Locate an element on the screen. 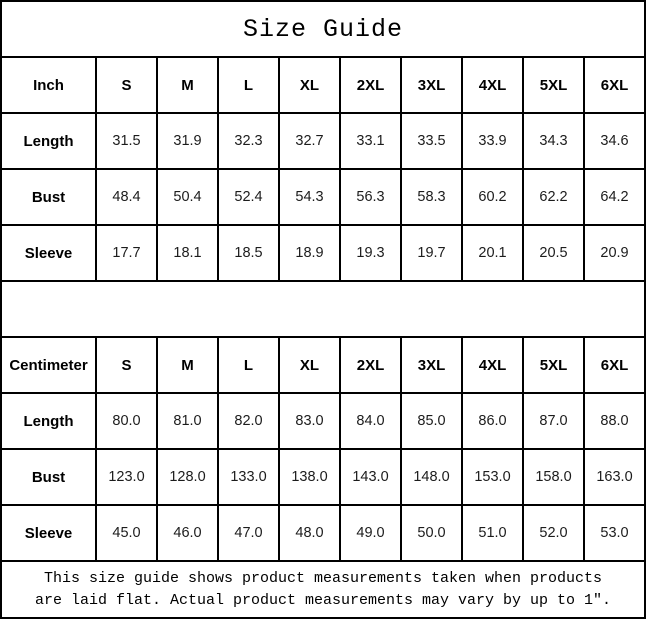  measurement-value: 54.3 is located at coordinates (309, 197).